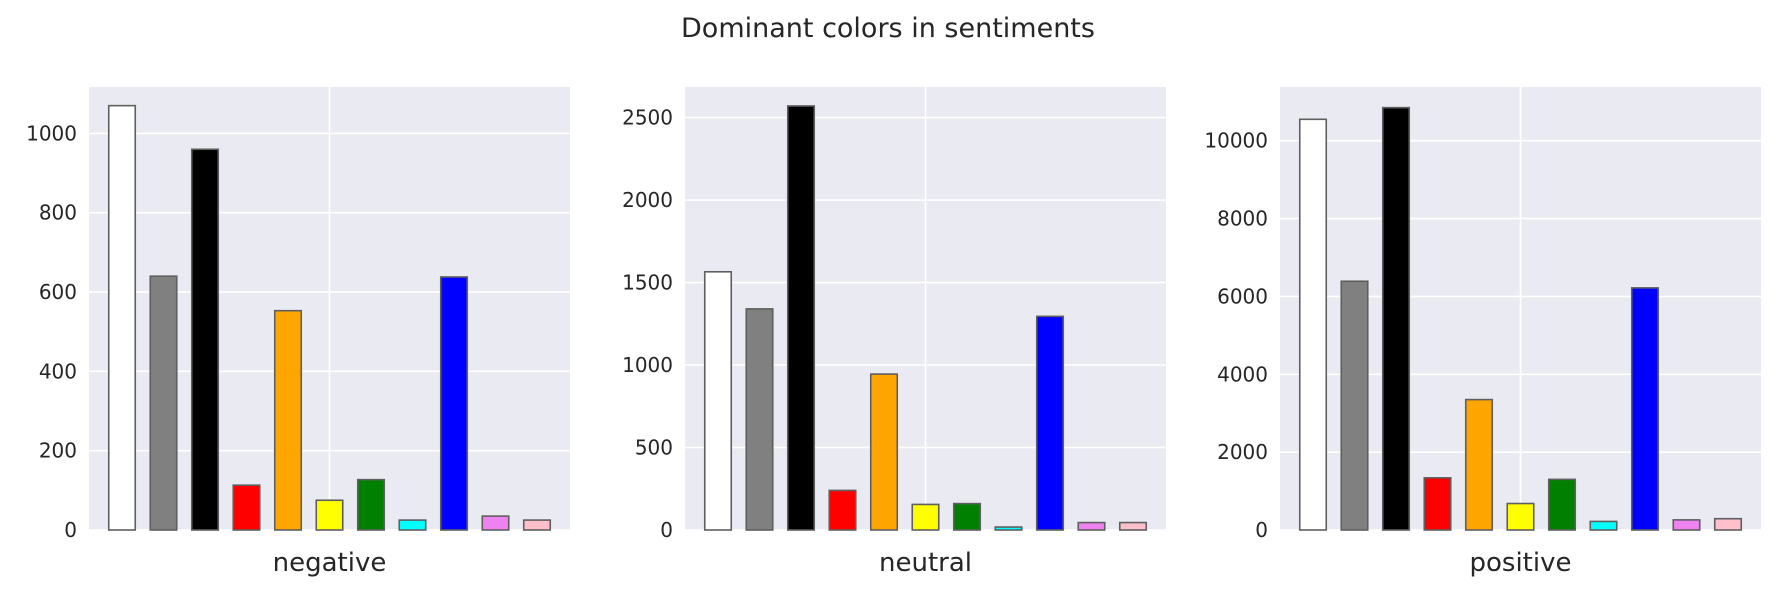  What do you see at coordinates (888, 28) in the screenshot?
I see `chart-title: Dominant colors in sentiments` at bounding box center [888, 28].